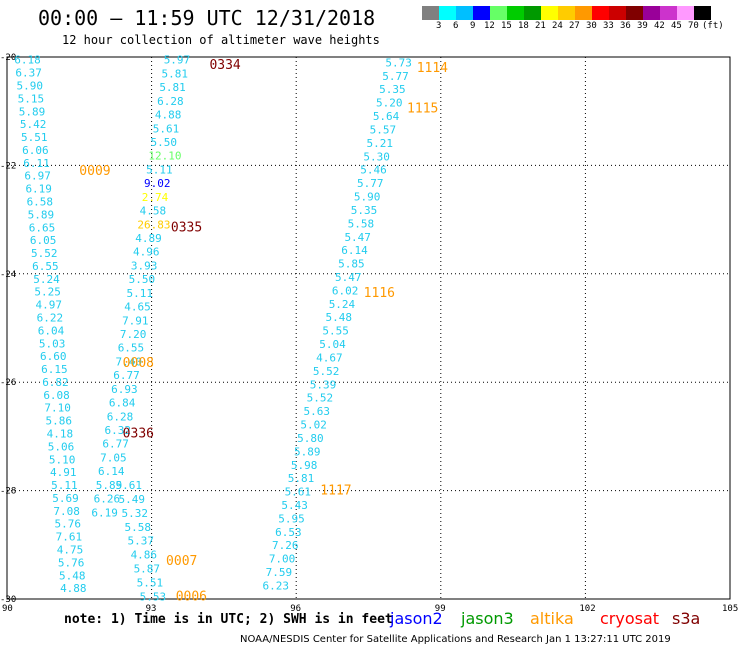  I want to click on wave-height-value: 7.26, so click(285, 545).